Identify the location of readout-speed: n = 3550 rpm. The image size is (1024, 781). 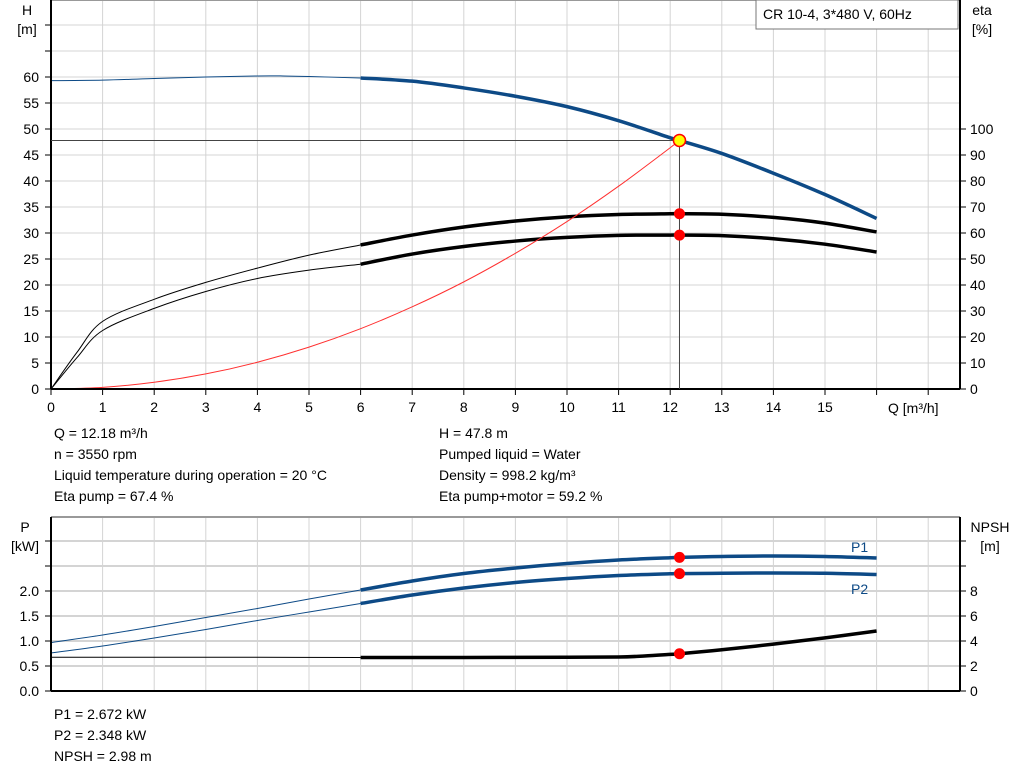
(95, 454).